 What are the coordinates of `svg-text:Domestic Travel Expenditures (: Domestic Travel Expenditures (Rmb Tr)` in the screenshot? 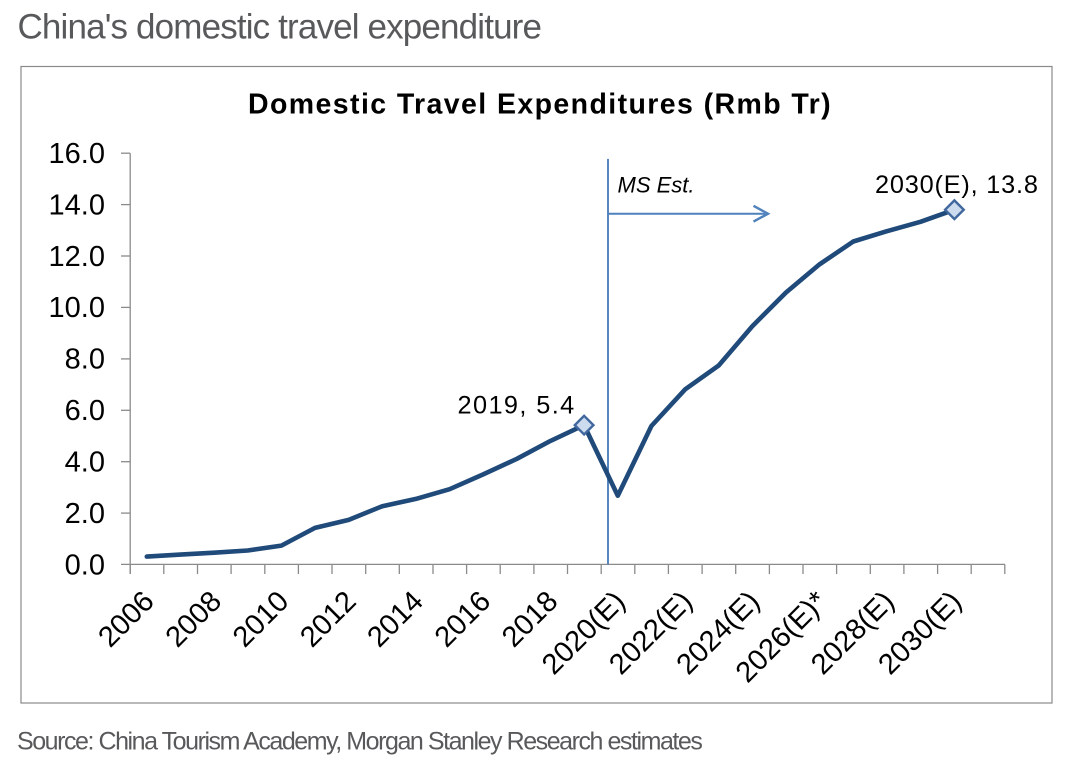 It's located at (540, 105).